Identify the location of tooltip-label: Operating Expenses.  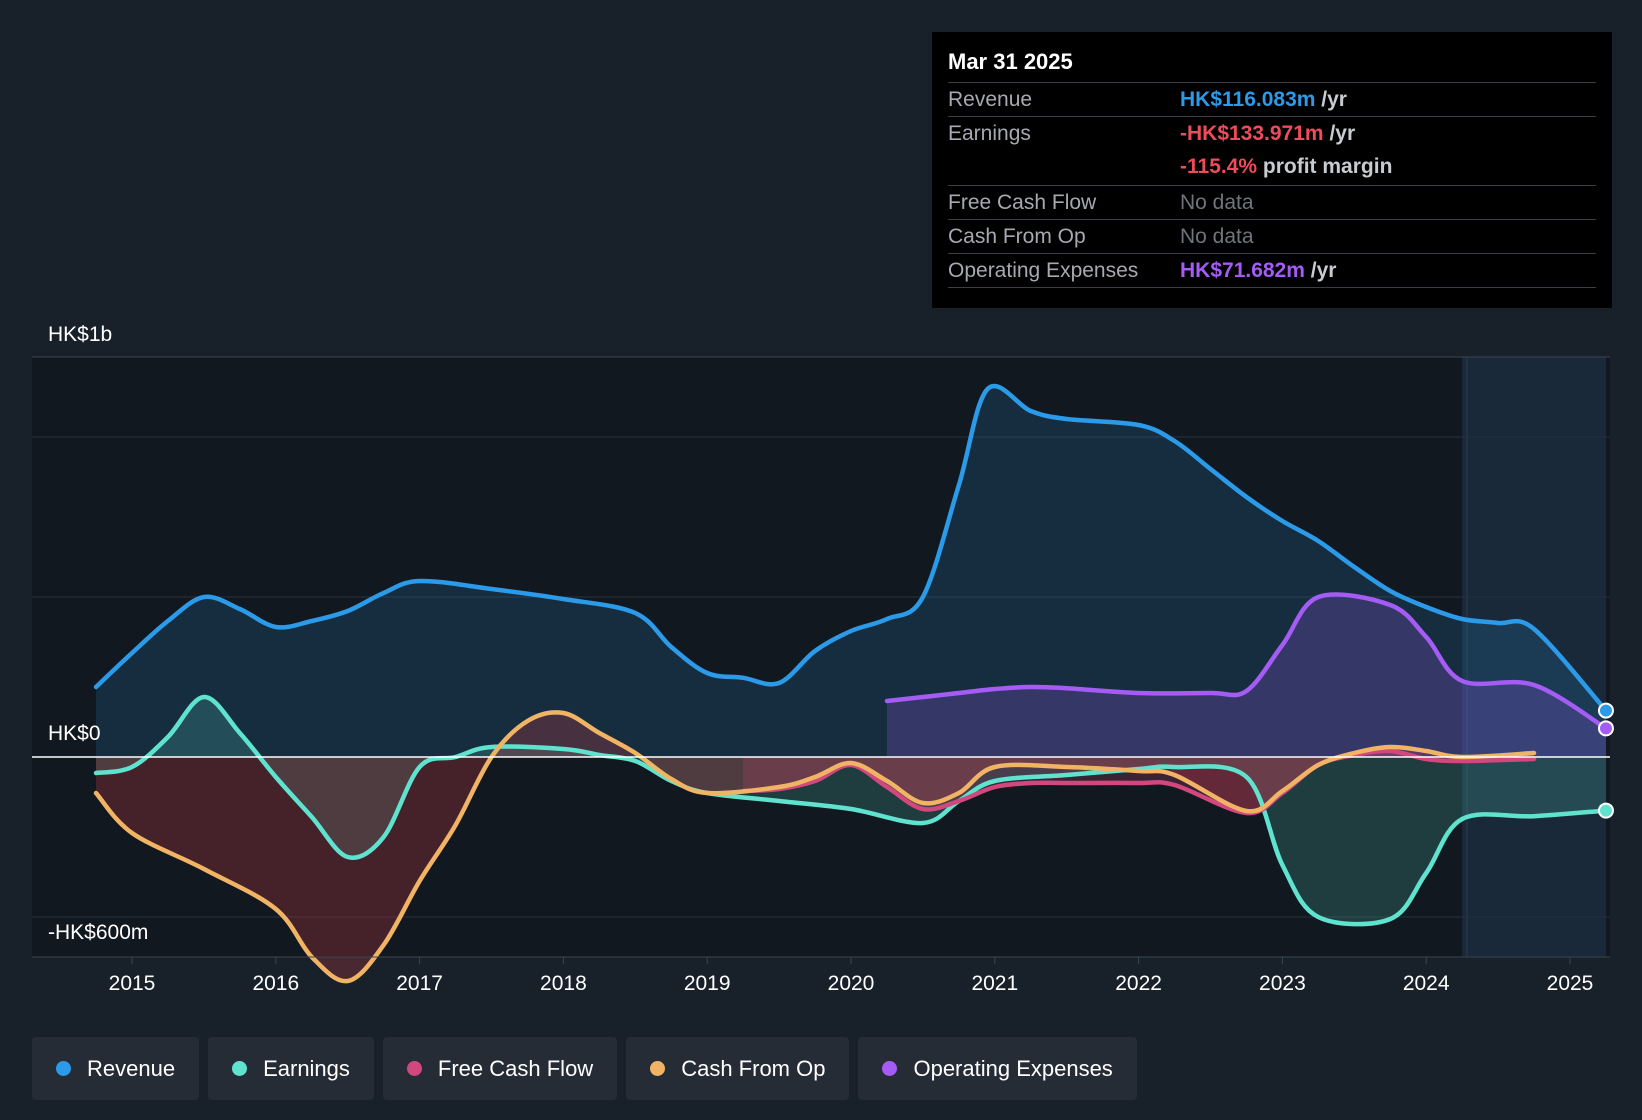
(1043, 270).